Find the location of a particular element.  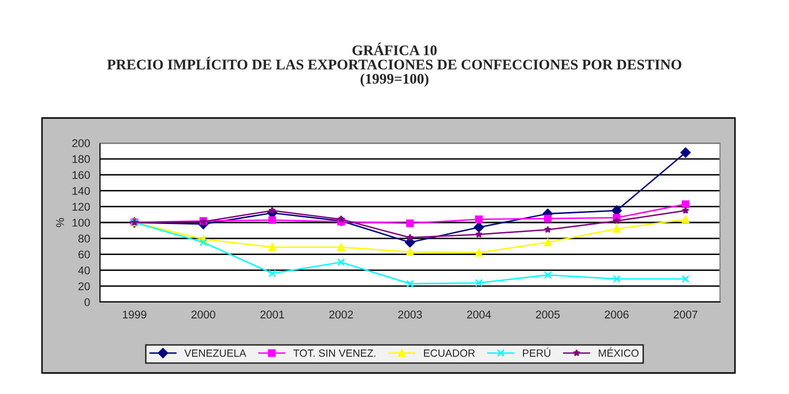

y-tick-label: 160 is located at coordinates (81, 175).